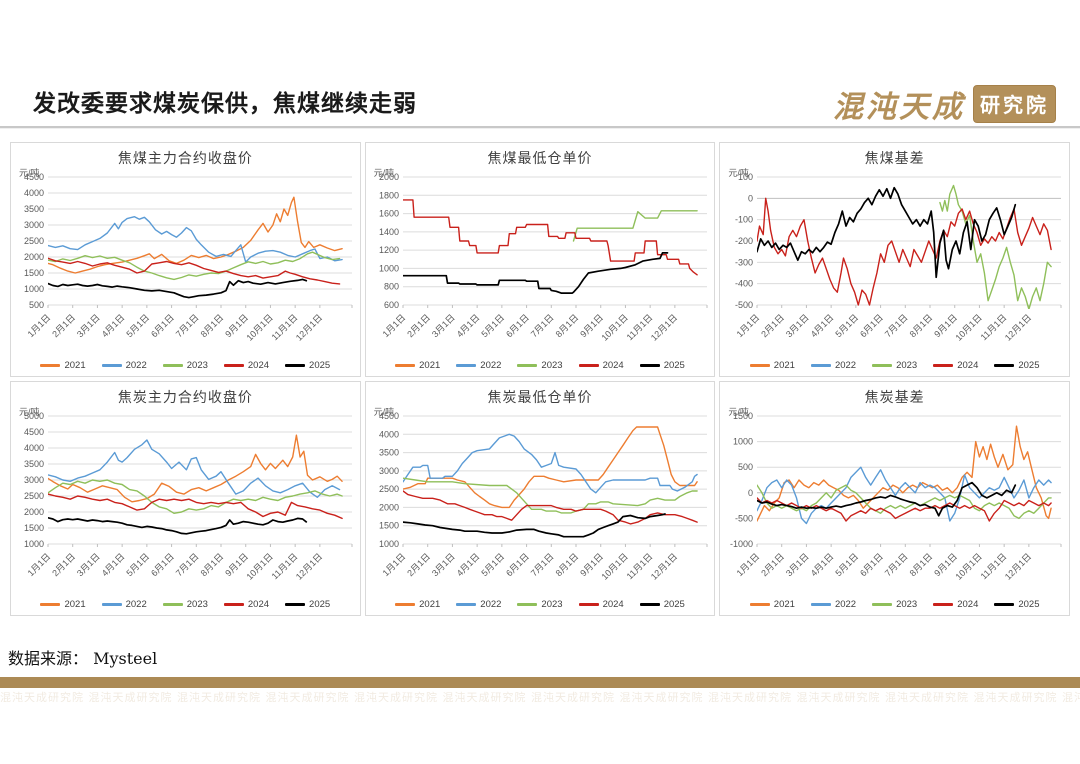 Image resolution: width=1080 pixels, height=764 pixels. What do you see at coordinates (389, 214) in the screenshot?
I see `y-axis-label: 1600` at bounding box center [389, 214].